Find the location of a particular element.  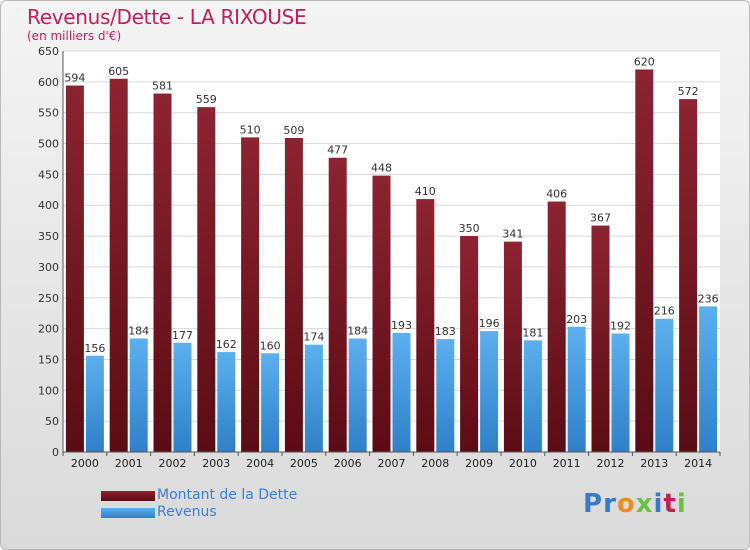

data-label: 181 is located at coordinates (532, 332).